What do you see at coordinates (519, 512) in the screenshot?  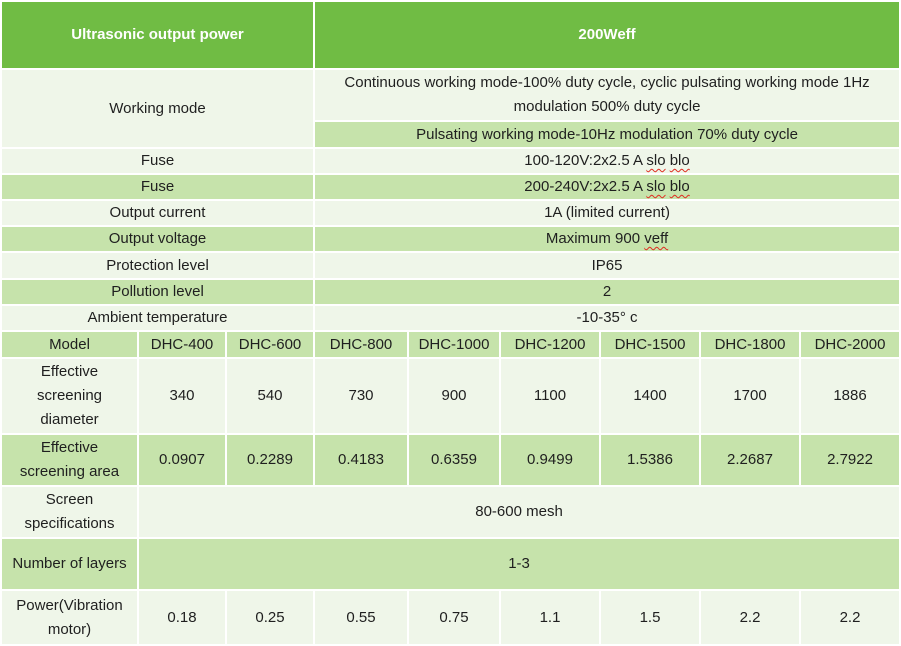 I see `screen-specifications-value: 80-600 mesh` at bounding box center [519, 512].